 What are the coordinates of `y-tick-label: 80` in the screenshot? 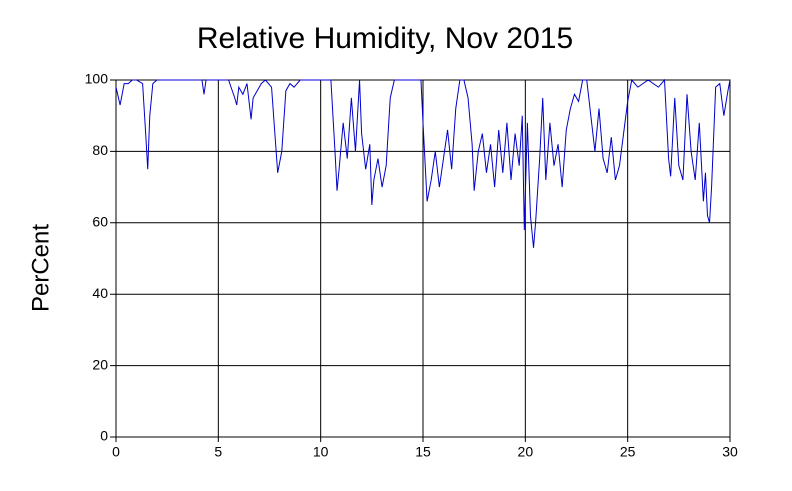 It's located at (100, 150).